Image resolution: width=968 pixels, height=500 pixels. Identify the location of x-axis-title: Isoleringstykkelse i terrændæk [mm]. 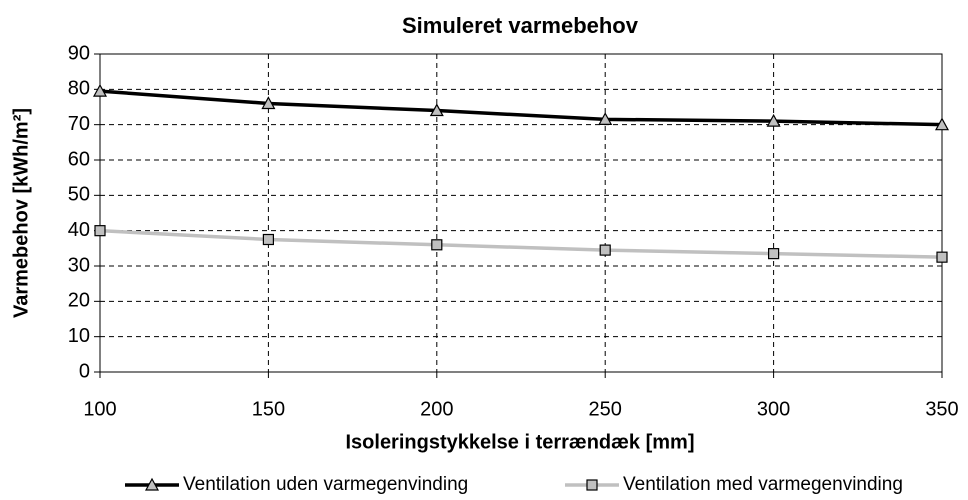
(519, 442).